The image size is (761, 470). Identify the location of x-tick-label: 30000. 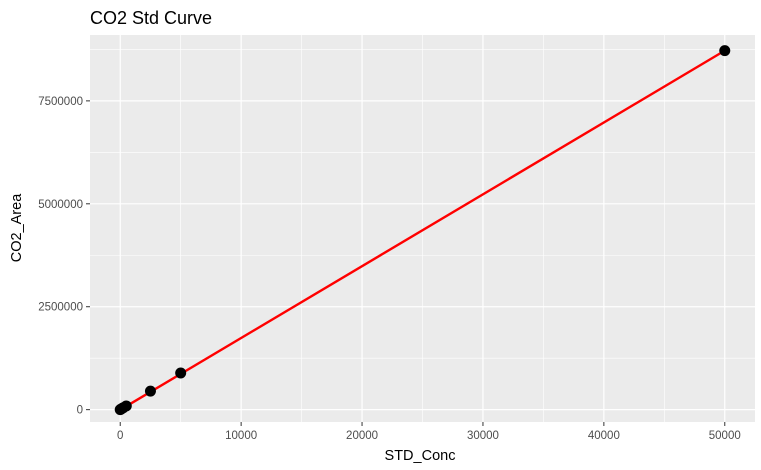
(483, 436).